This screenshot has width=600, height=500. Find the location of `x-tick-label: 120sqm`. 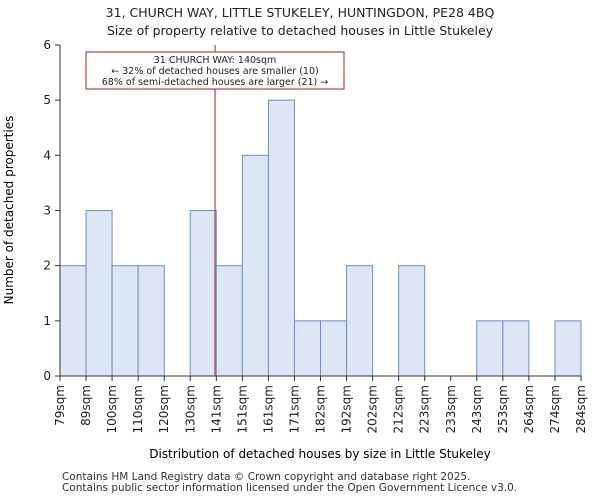

x-tick-label: 120sqm is located at coordinates (164, 409).